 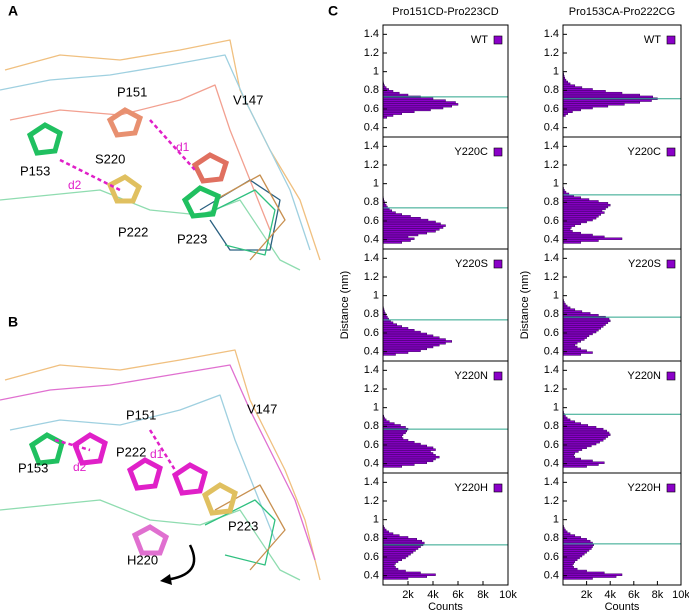 What do you see at coordinates (658, 595) in the screenshot?
I see `x-tick-label: 8k` at bounding box center [658, 595].